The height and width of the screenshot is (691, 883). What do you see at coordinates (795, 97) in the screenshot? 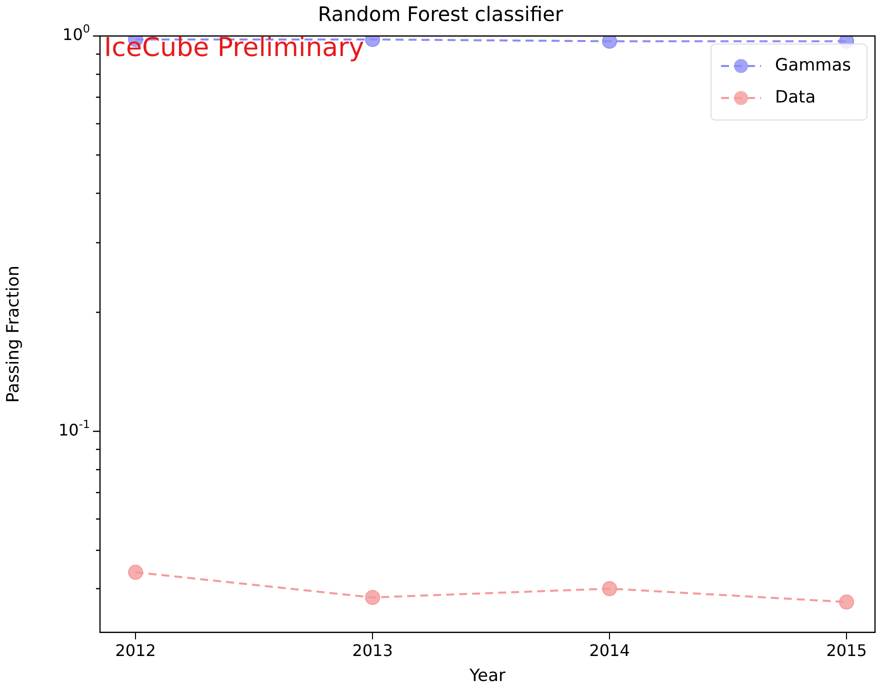
I see `legend-label: Data` at bounding box center [795, 97].